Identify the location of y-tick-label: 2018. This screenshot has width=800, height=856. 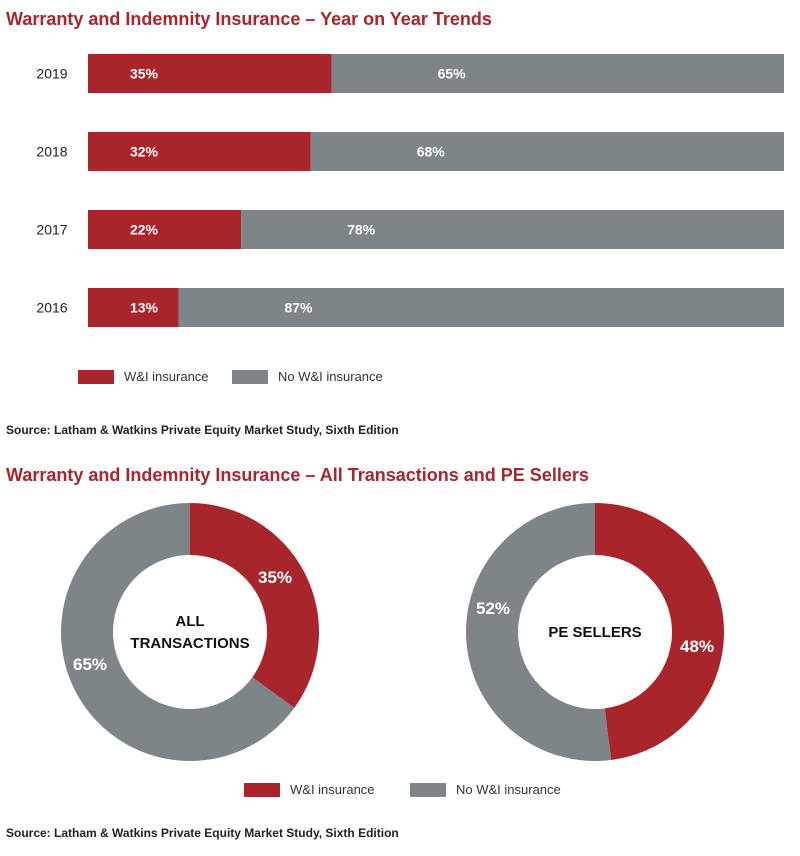
(51, 152).